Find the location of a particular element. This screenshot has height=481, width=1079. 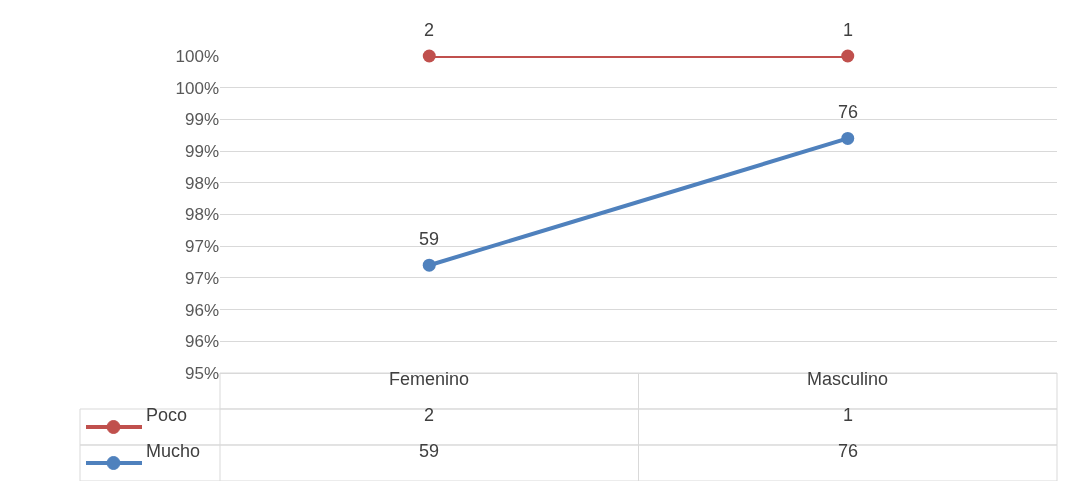

text: 59 is located at coordinates (429, 451).